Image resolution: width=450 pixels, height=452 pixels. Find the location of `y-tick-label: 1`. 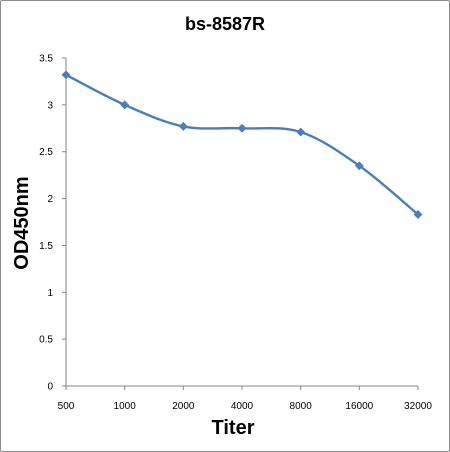

y-tick-label: 1 is located at coordinates (50, 293).